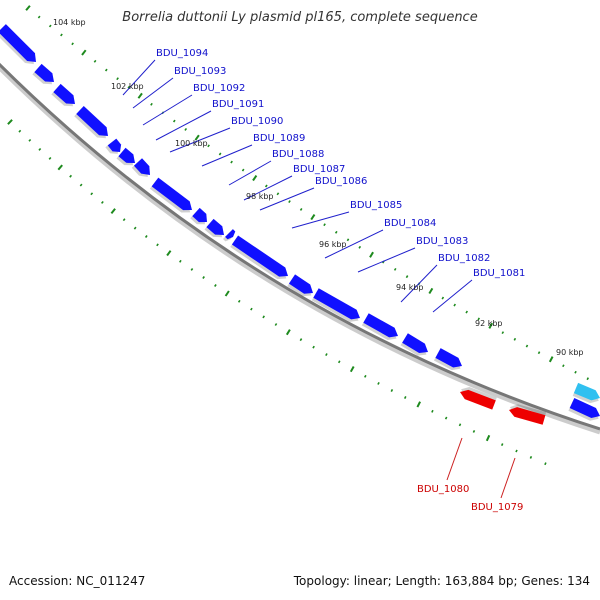 This screenshot has height=600, width=600. Describe the element at coordinates (489, 323) in the screenshot. I see `scale-tick-label: 92 kbp` at that location.